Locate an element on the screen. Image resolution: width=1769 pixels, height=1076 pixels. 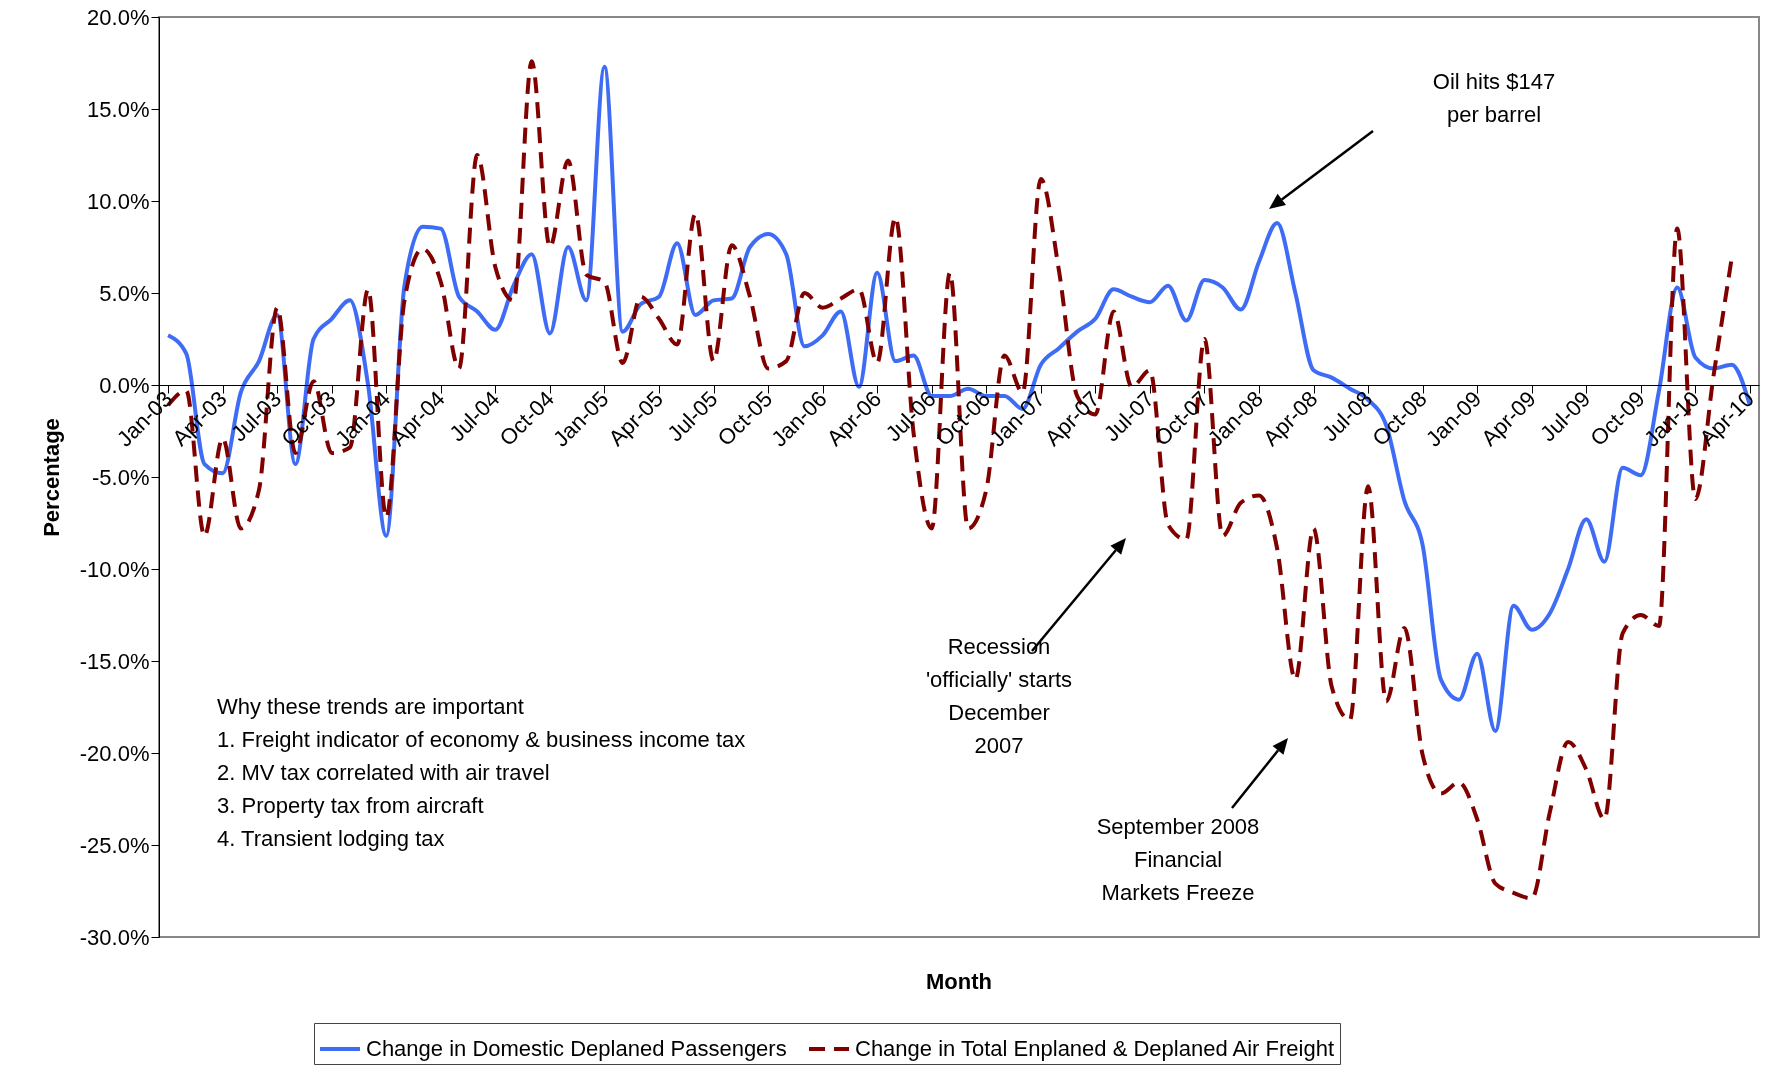
y-tick-label: -15.0% is located at coordinates (114, 661).